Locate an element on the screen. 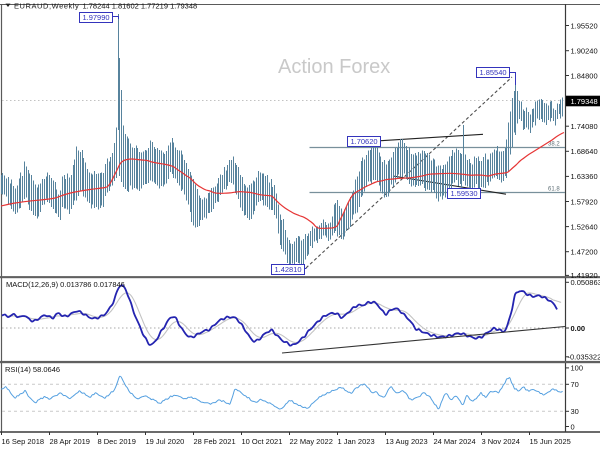 Image resolution: width=600 pixels, height=450 pixels. svg-text: 1.79348 is located at coordinates (584, 101).